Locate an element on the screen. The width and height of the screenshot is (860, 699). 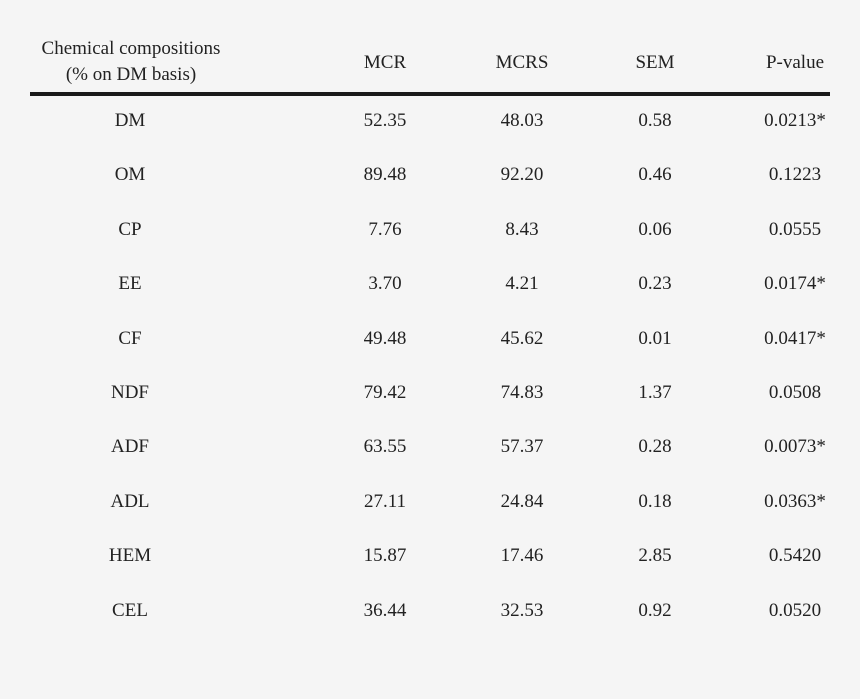
header-mcrs: MCRS is located at coordinates (522, 62).